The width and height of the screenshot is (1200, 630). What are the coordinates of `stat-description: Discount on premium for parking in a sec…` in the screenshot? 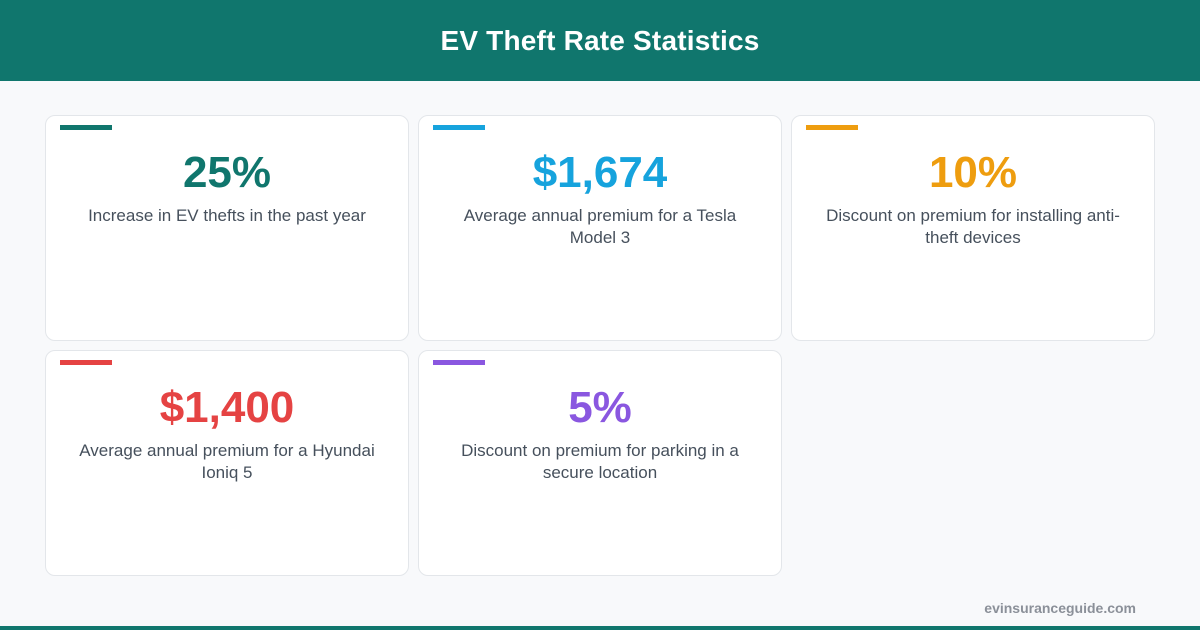 It's located at (600, 461).